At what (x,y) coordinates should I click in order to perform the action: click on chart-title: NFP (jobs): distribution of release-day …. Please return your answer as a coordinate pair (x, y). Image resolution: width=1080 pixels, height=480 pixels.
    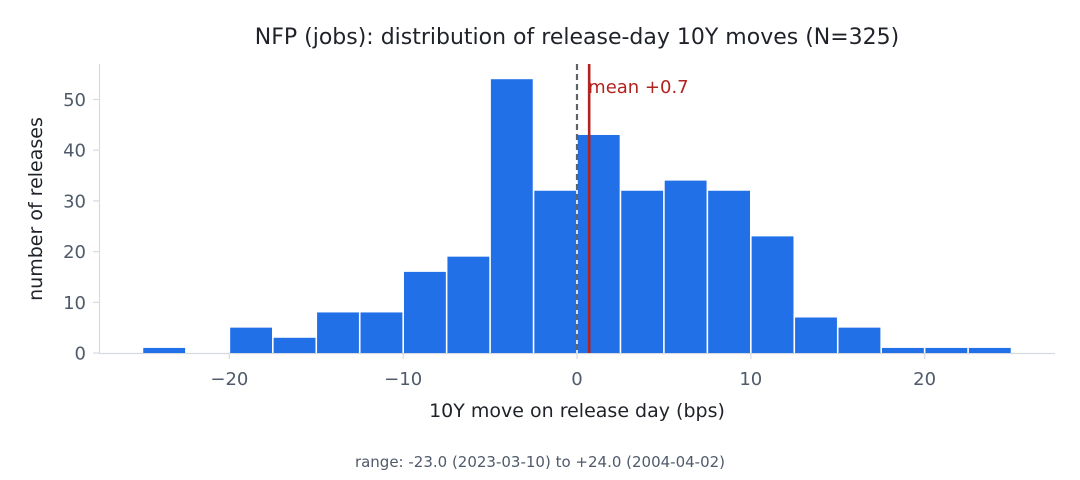
    Looking at the image, I should click on (577, 37).